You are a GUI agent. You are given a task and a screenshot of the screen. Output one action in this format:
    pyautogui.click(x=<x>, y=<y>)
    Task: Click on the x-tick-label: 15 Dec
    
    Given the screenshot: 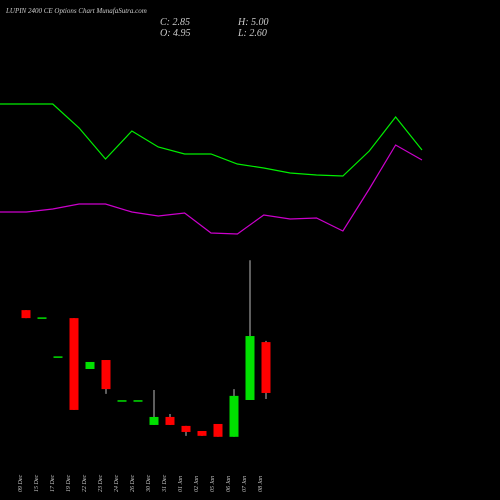 What is the action you would take?
    pyautogui.click(x=37, y=483)
    